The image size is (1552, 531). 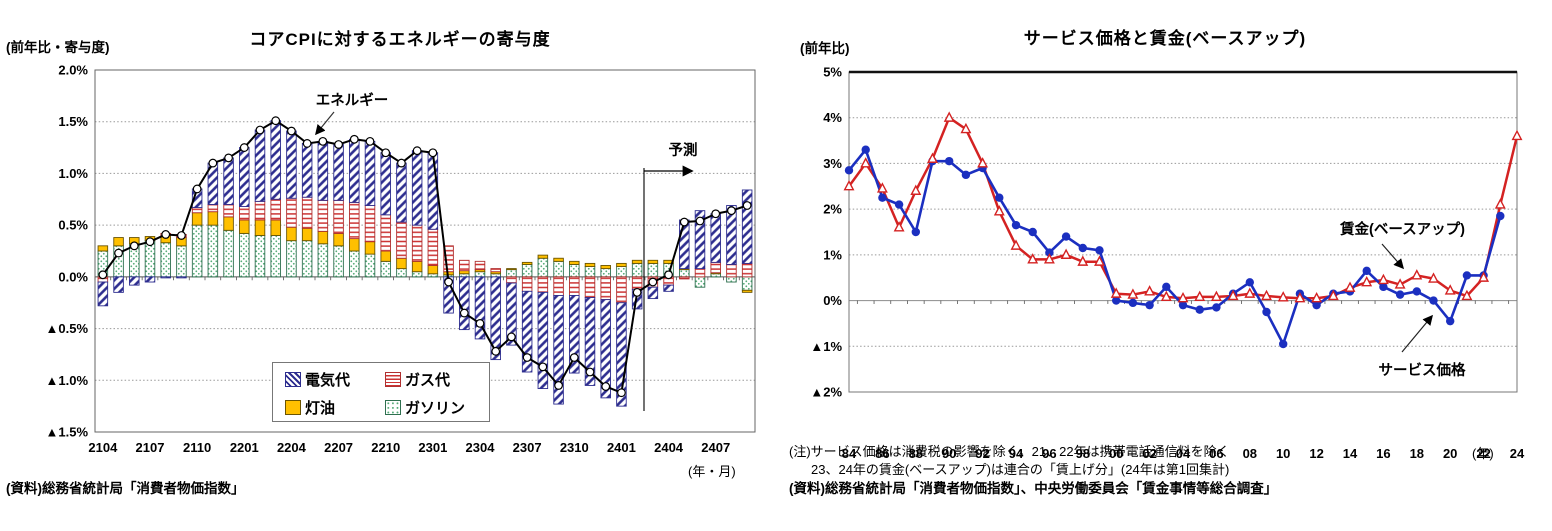 What do you see at coordinates (67, 328) in the screenshot?
I see `y-tick-label: ▲0.5%` at bounding box center [67, 328].